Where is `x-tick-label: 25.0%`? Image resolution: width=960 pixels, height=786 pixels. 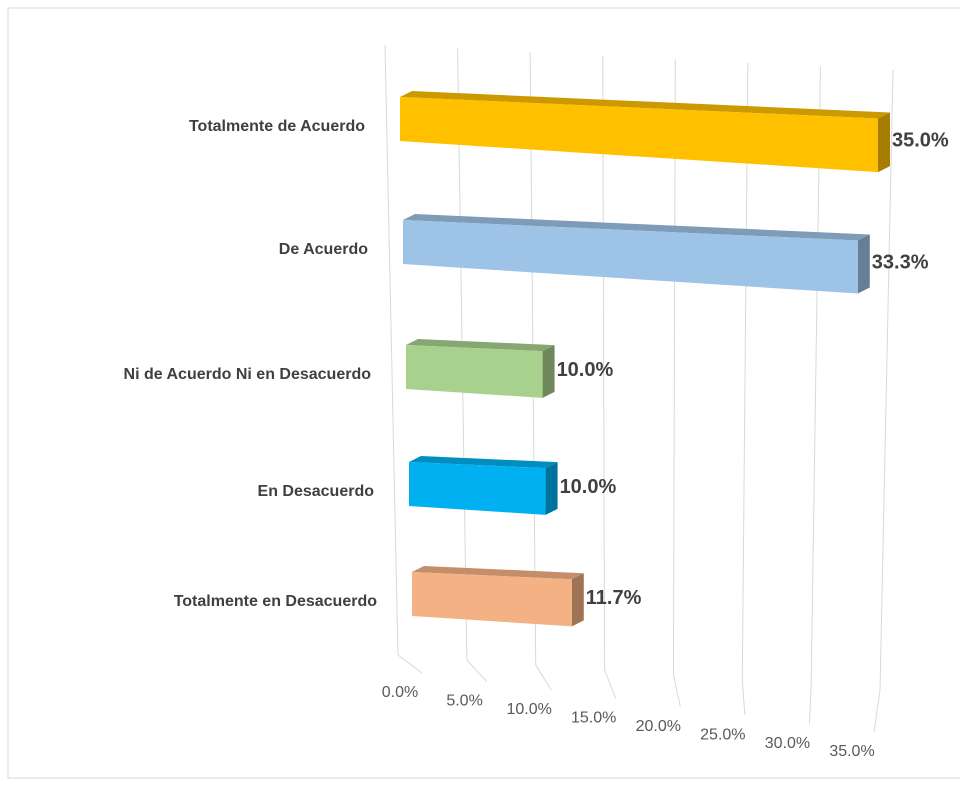
x-tick-label: 25.0% is located at coordinates (722, 734).